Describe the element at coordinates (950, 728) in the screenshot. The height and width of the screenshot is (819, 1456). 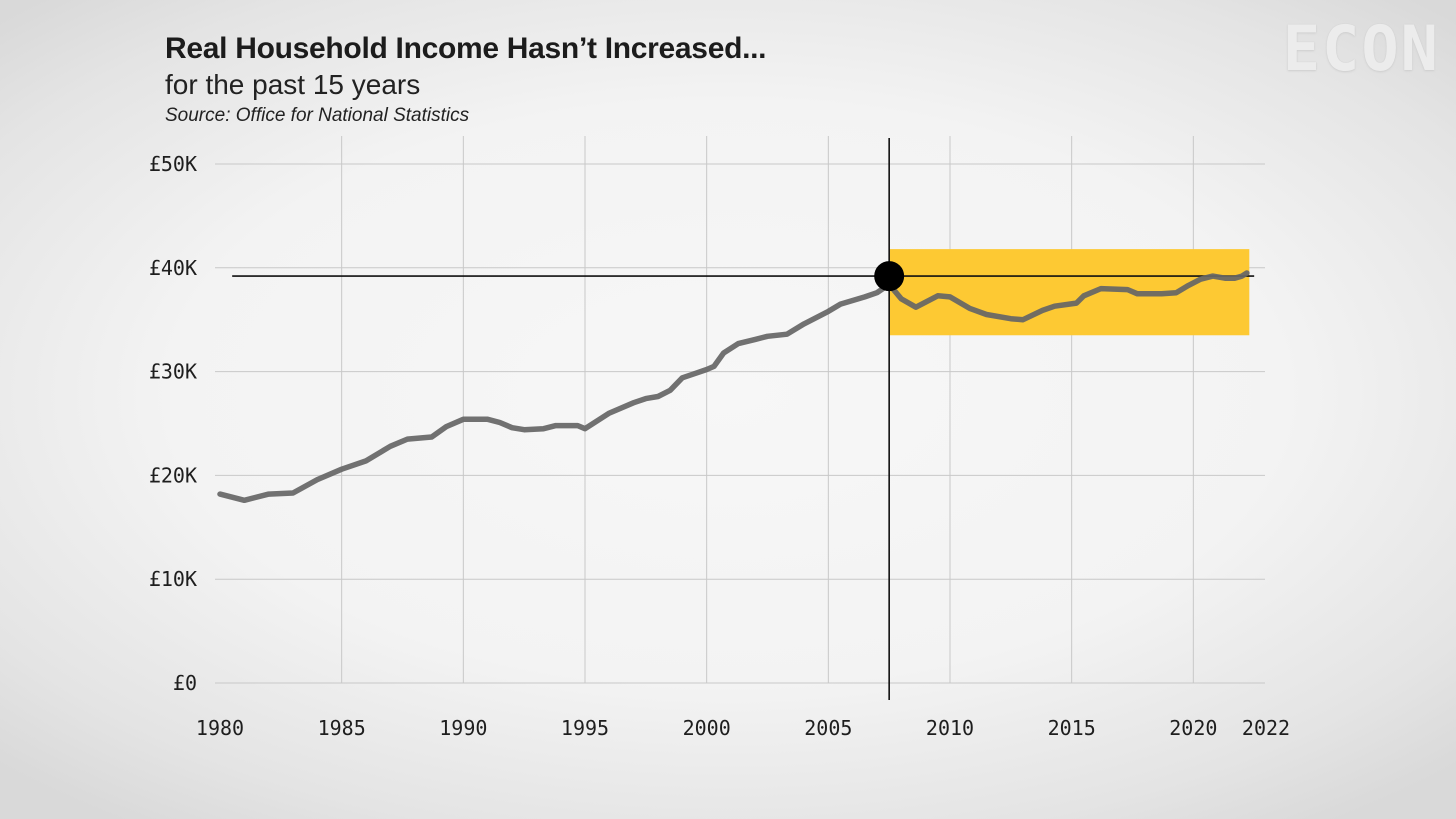
I see `x-tick-label: 2010` at that location.